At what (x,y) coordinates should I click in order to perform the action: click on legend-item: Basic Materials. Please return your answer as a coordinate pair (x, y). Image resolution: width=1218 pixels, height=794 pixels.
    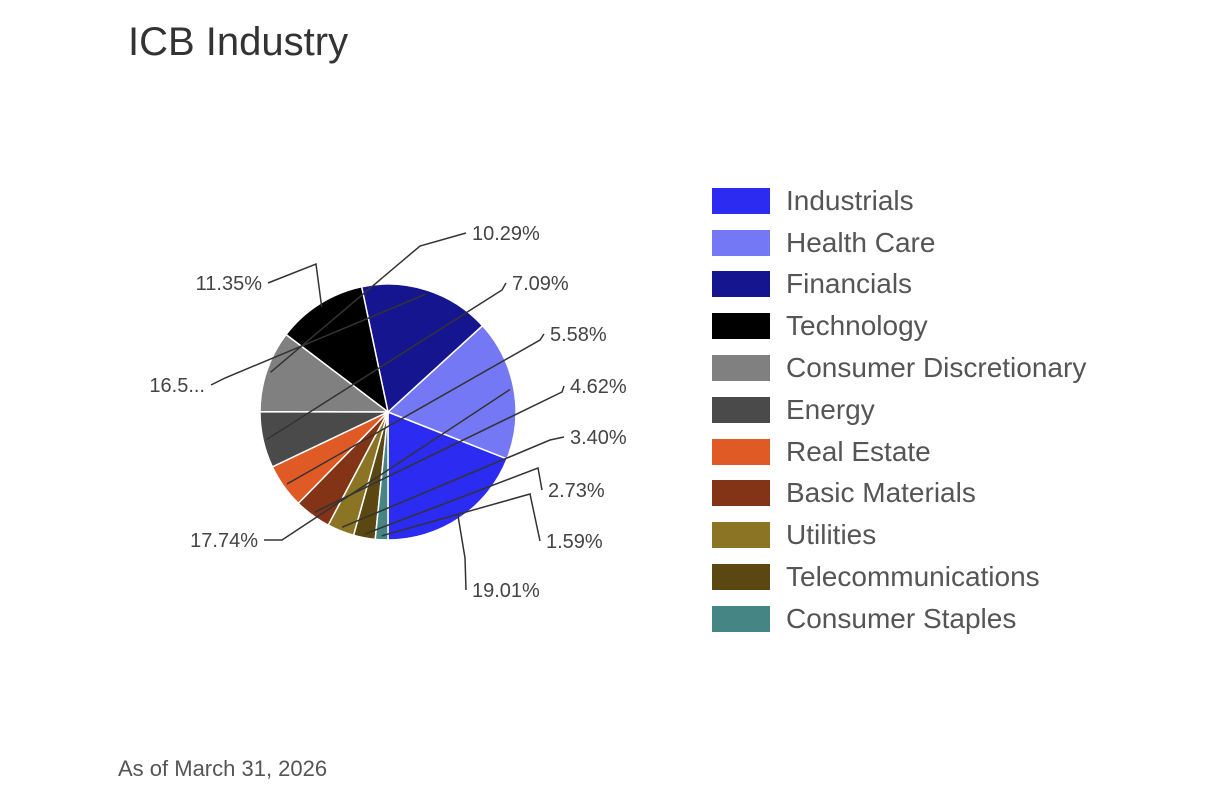
    Looking at the image, I should click on (899, 494).